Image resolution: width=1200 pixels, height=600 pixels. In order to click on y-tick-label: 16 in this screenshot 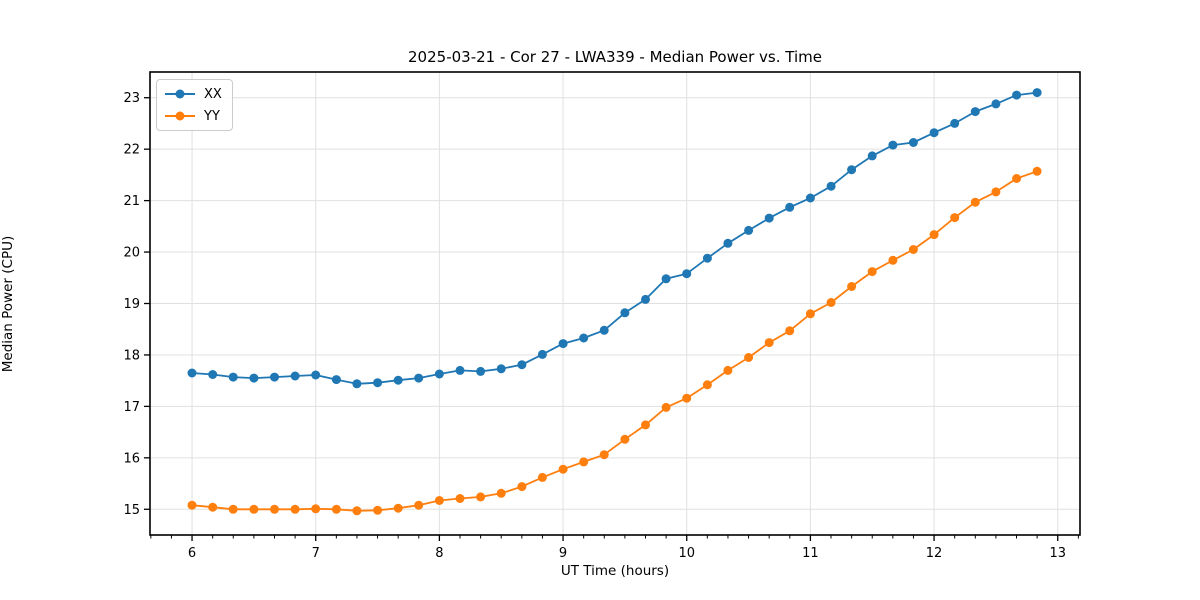, I will do `click(131, 458)`.